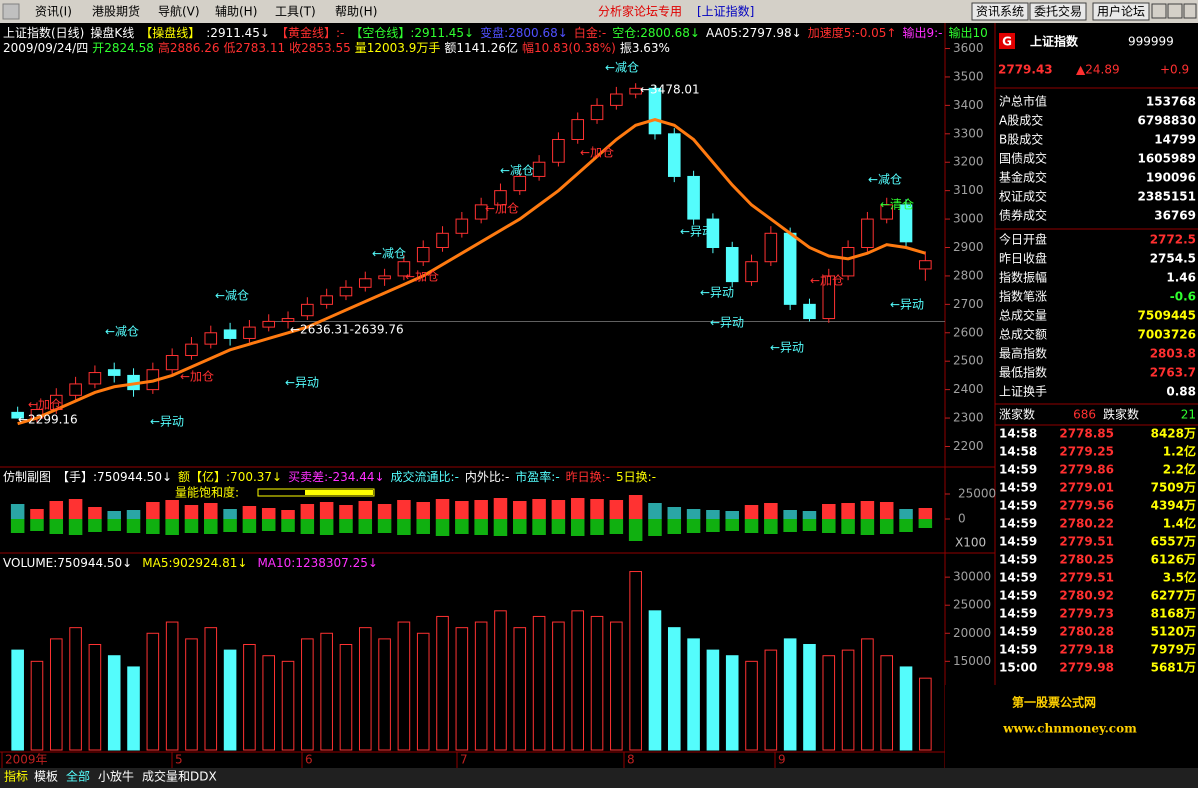 The width and height of the screenshot is (1198, 788). I want to click on annotation: ←加仓, so click(502, 209).